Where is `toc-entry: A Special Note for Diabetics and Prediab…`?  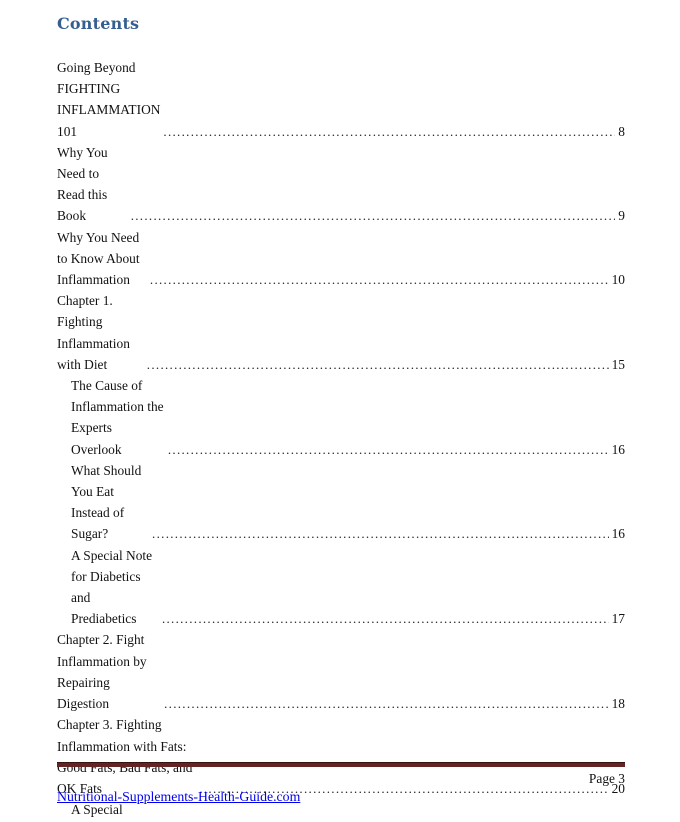
toc-entry: A Special Note for Diabetics and Prediab… is located at coordinates (341, 587).